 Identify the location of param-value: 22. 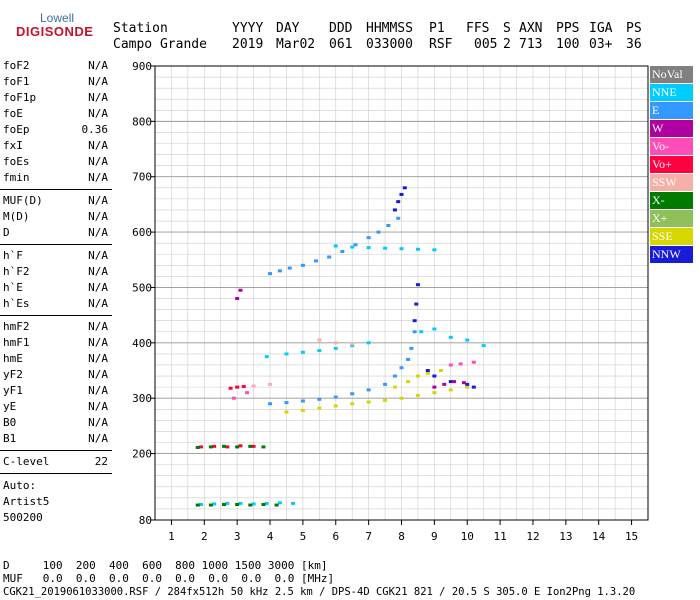
(101, 461).